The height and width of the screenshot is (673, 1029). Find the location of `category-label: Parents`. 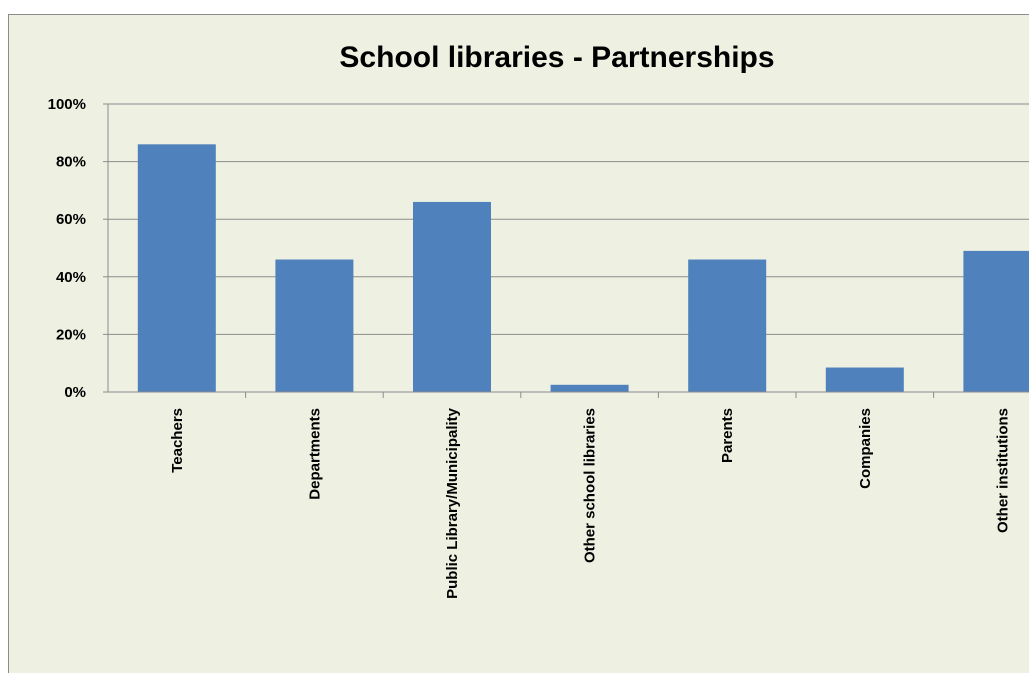

category-label: Parents is located at coordinates (727, 435).